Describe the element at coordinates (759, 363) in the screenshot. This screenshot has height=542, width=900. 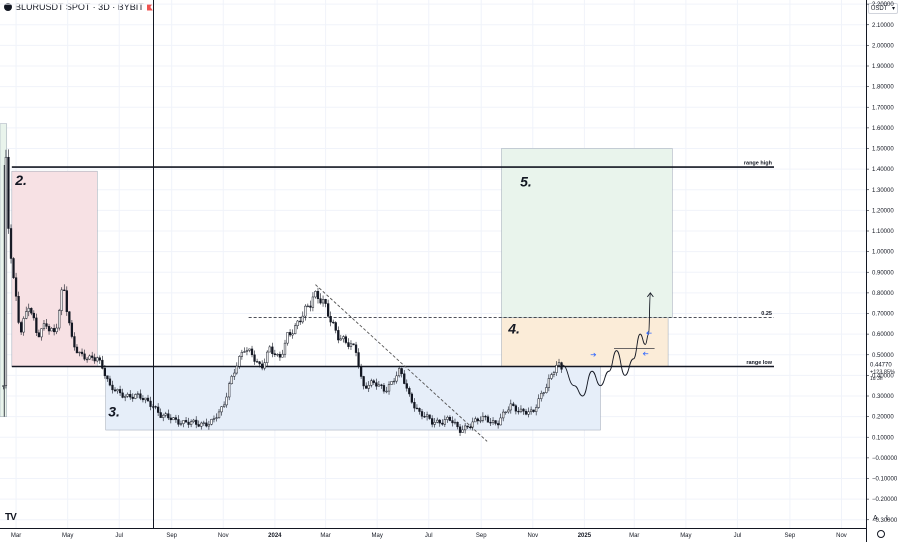
I see `level-label: range low` at that location.